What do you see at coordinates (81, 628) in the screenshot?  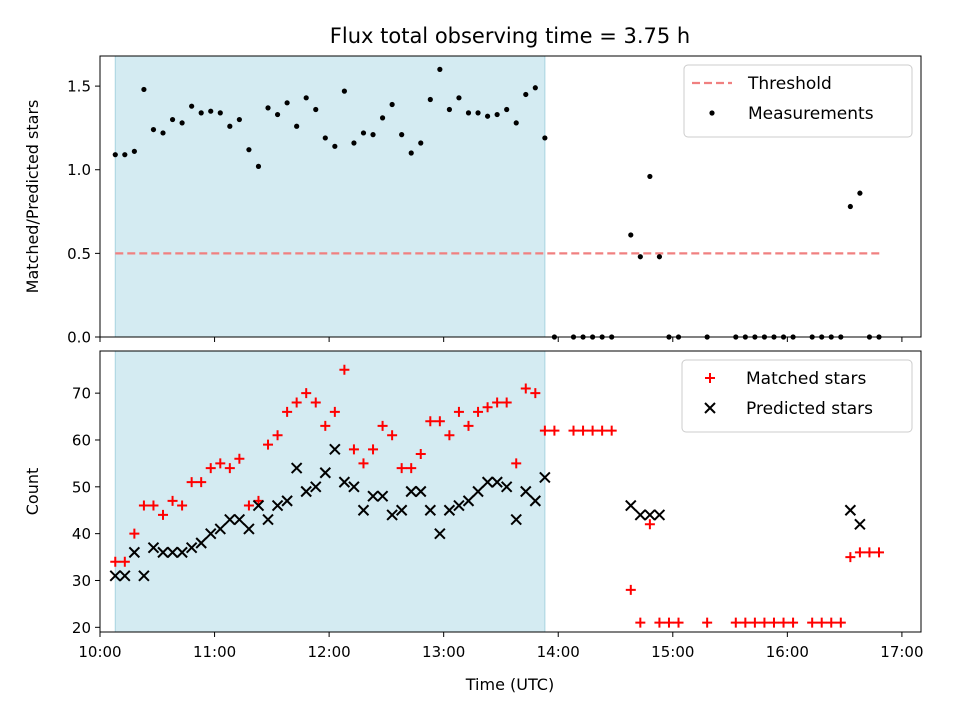 I see `y-tick-label: 20` at bounding box center [81, 628].